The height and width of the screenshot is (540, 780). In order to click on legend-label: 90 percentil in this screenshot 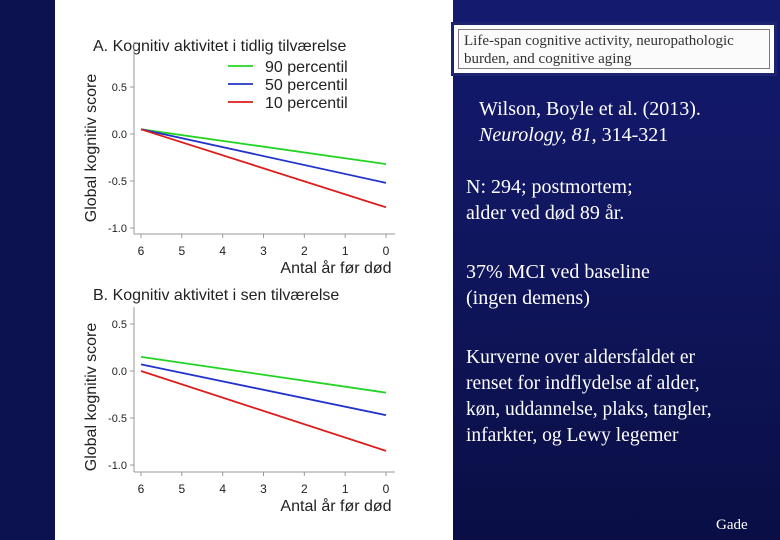, I will do `click(306, 67)`.